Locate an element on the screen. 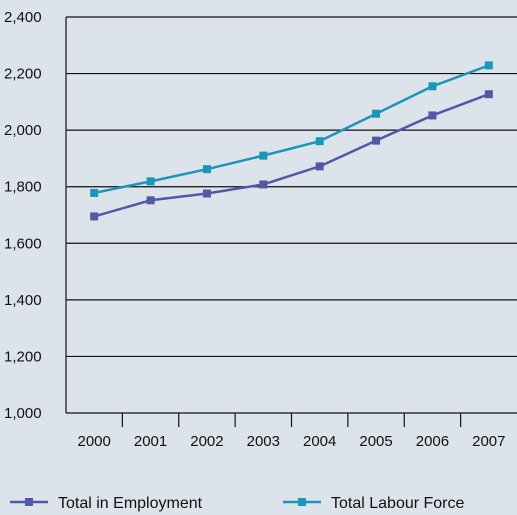 The width and height of the screenshot is (517, 515). y-tick-label: 2,400 is located at coordinates (23, 17).